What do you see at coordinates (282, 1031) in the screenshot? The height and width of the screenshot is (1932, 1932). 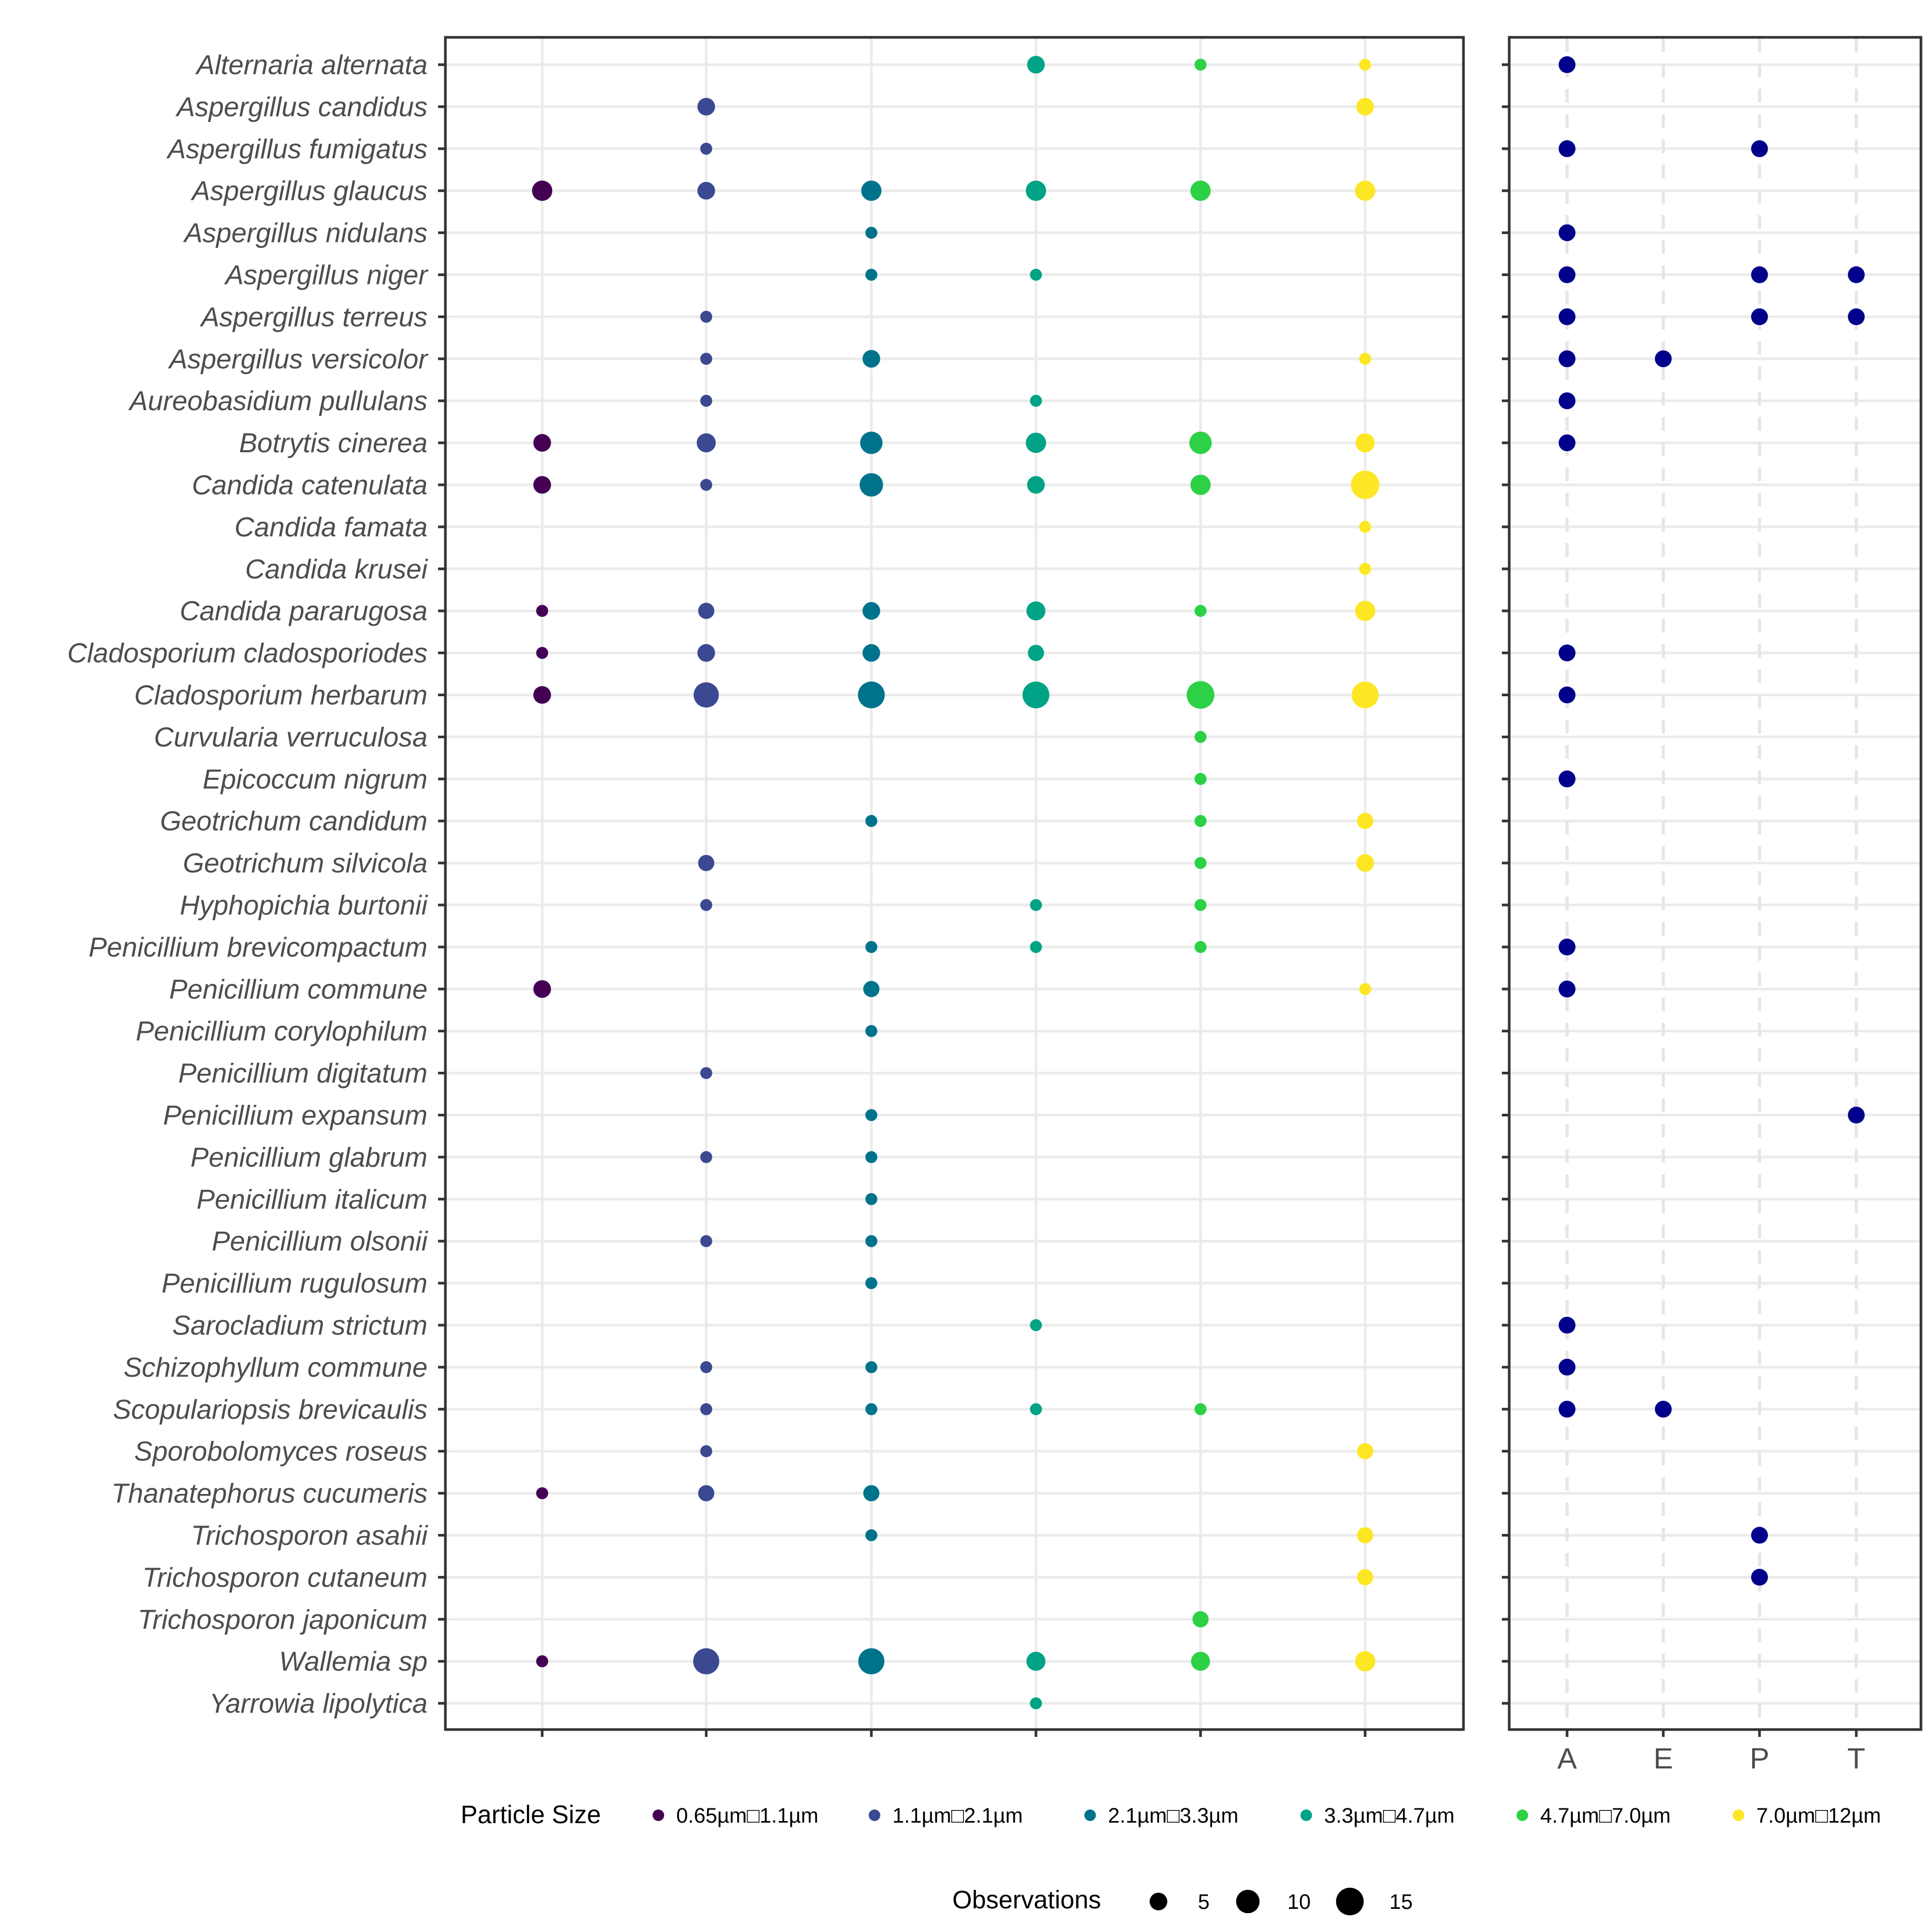 I see `species-label: Penicillium corylophilum` at bounding box center [282, 1031].